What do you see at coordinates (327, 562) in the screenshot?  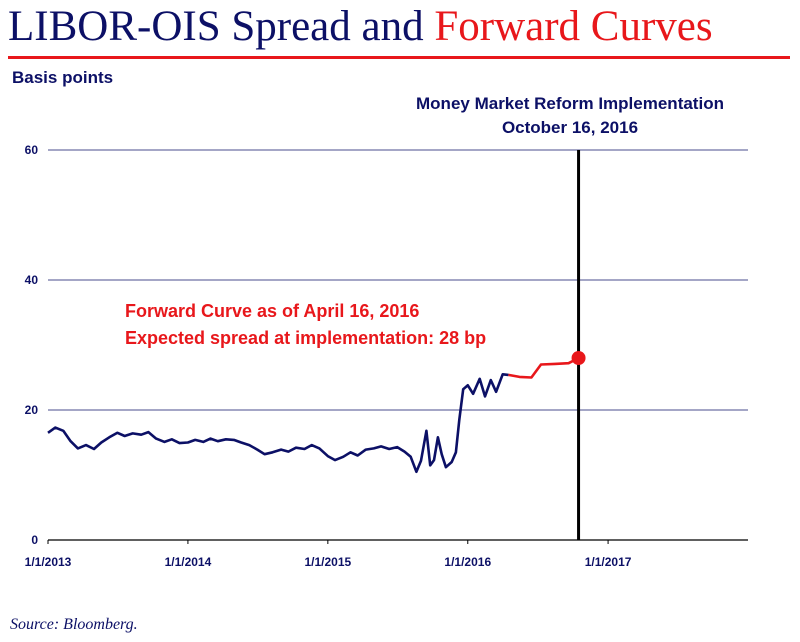 I see `x-tick-label: 1/1/2015` at bounding box center [327, 562].